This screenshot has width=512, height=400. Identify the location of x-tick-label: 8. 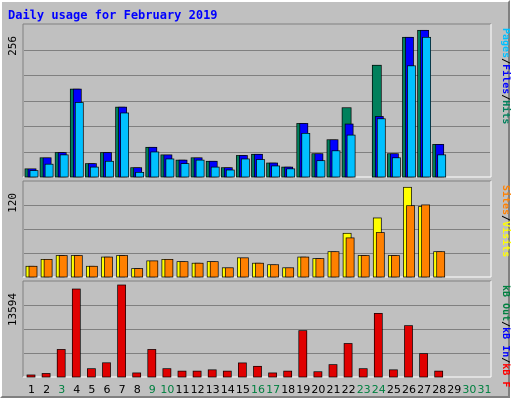
(137, 389).